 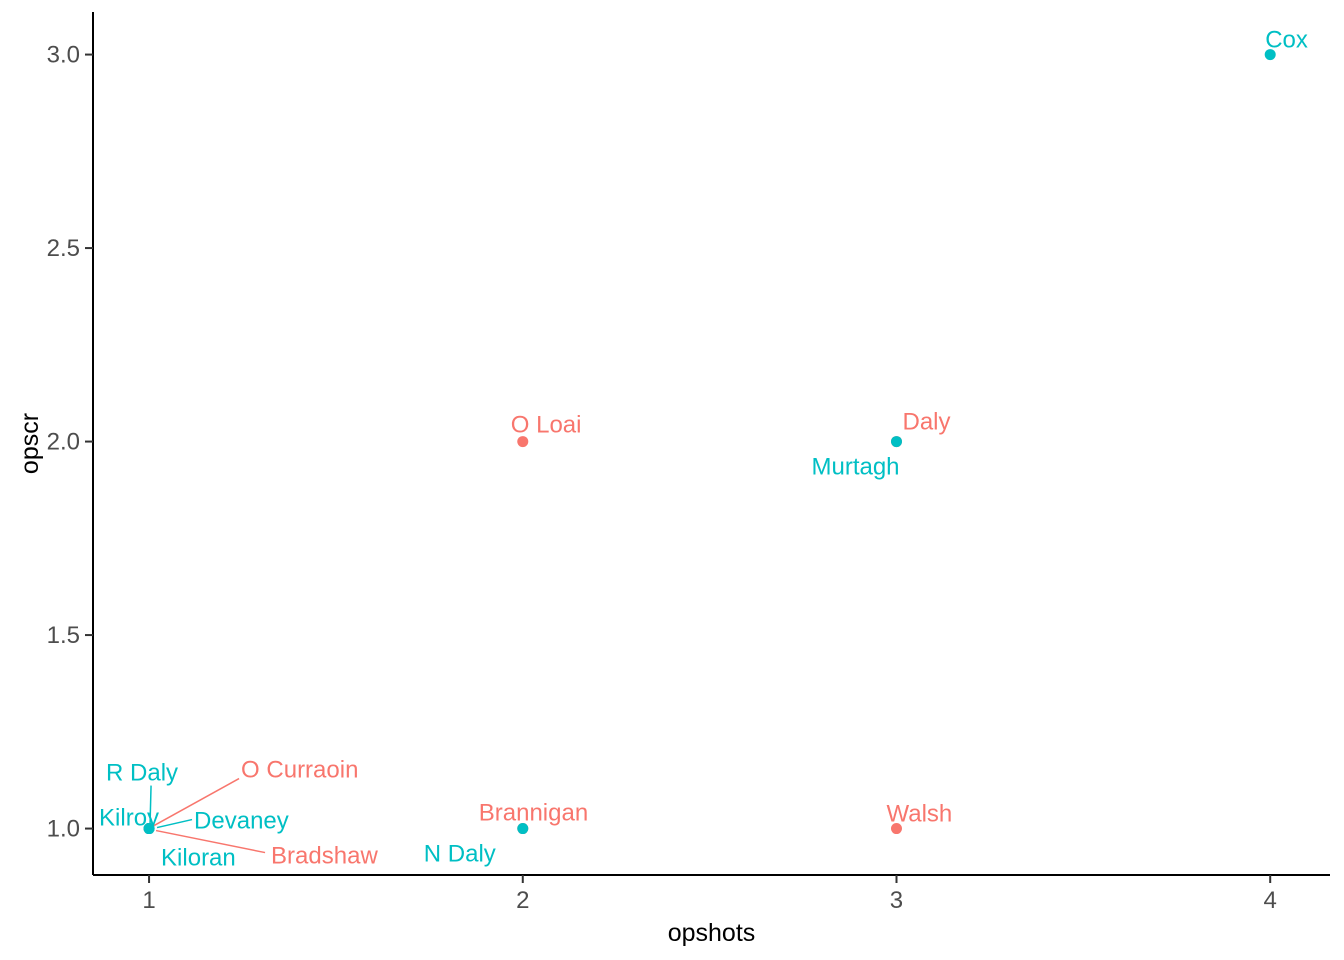 I want to click on y-axis-title: opscr, so click(x=30, y=443).